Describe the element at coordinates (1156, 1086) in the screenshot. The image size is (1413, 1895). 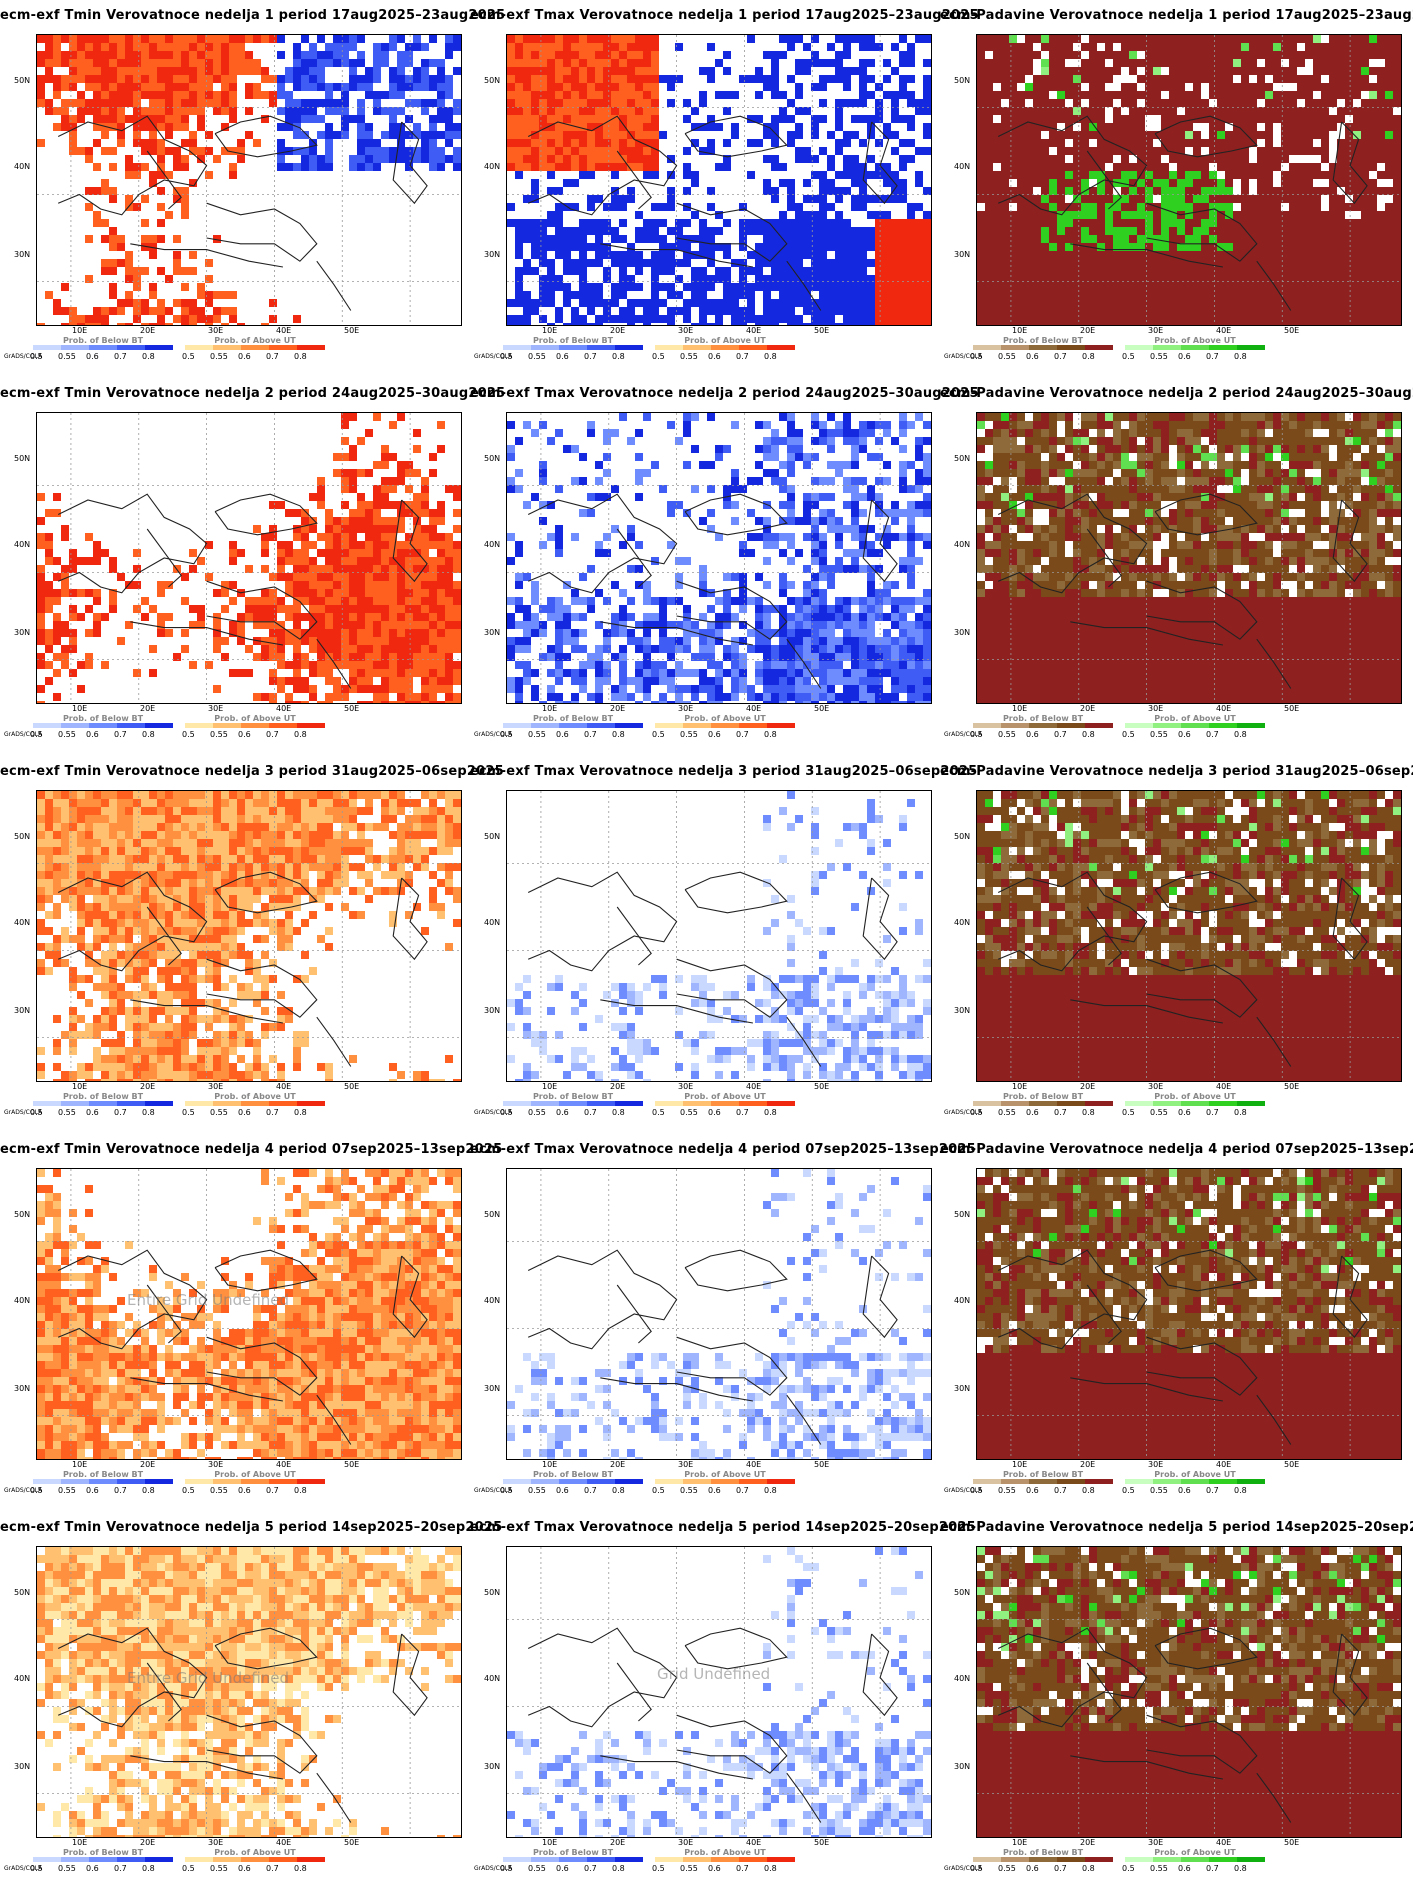
I see `longitude-label: 30E` at that location.